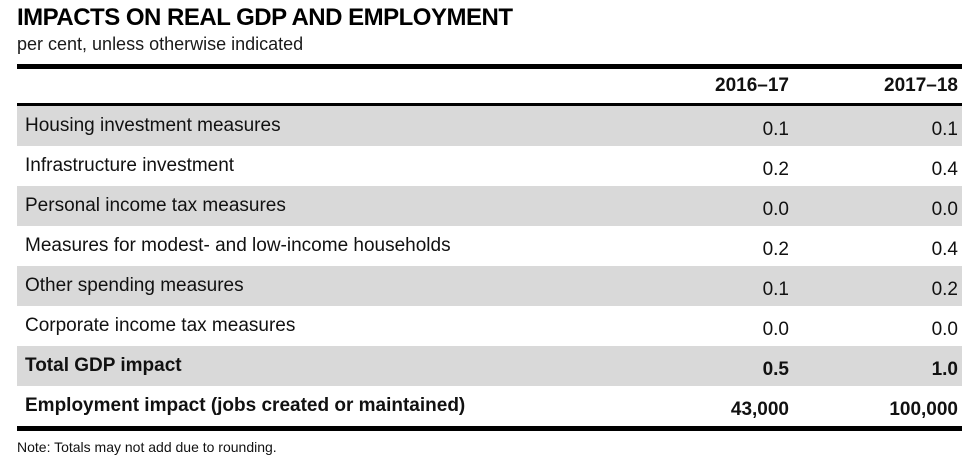 The width and height of the screenshot is (970, 467). I want to click on row-label: Personal income tax measures, so click(155, 205).